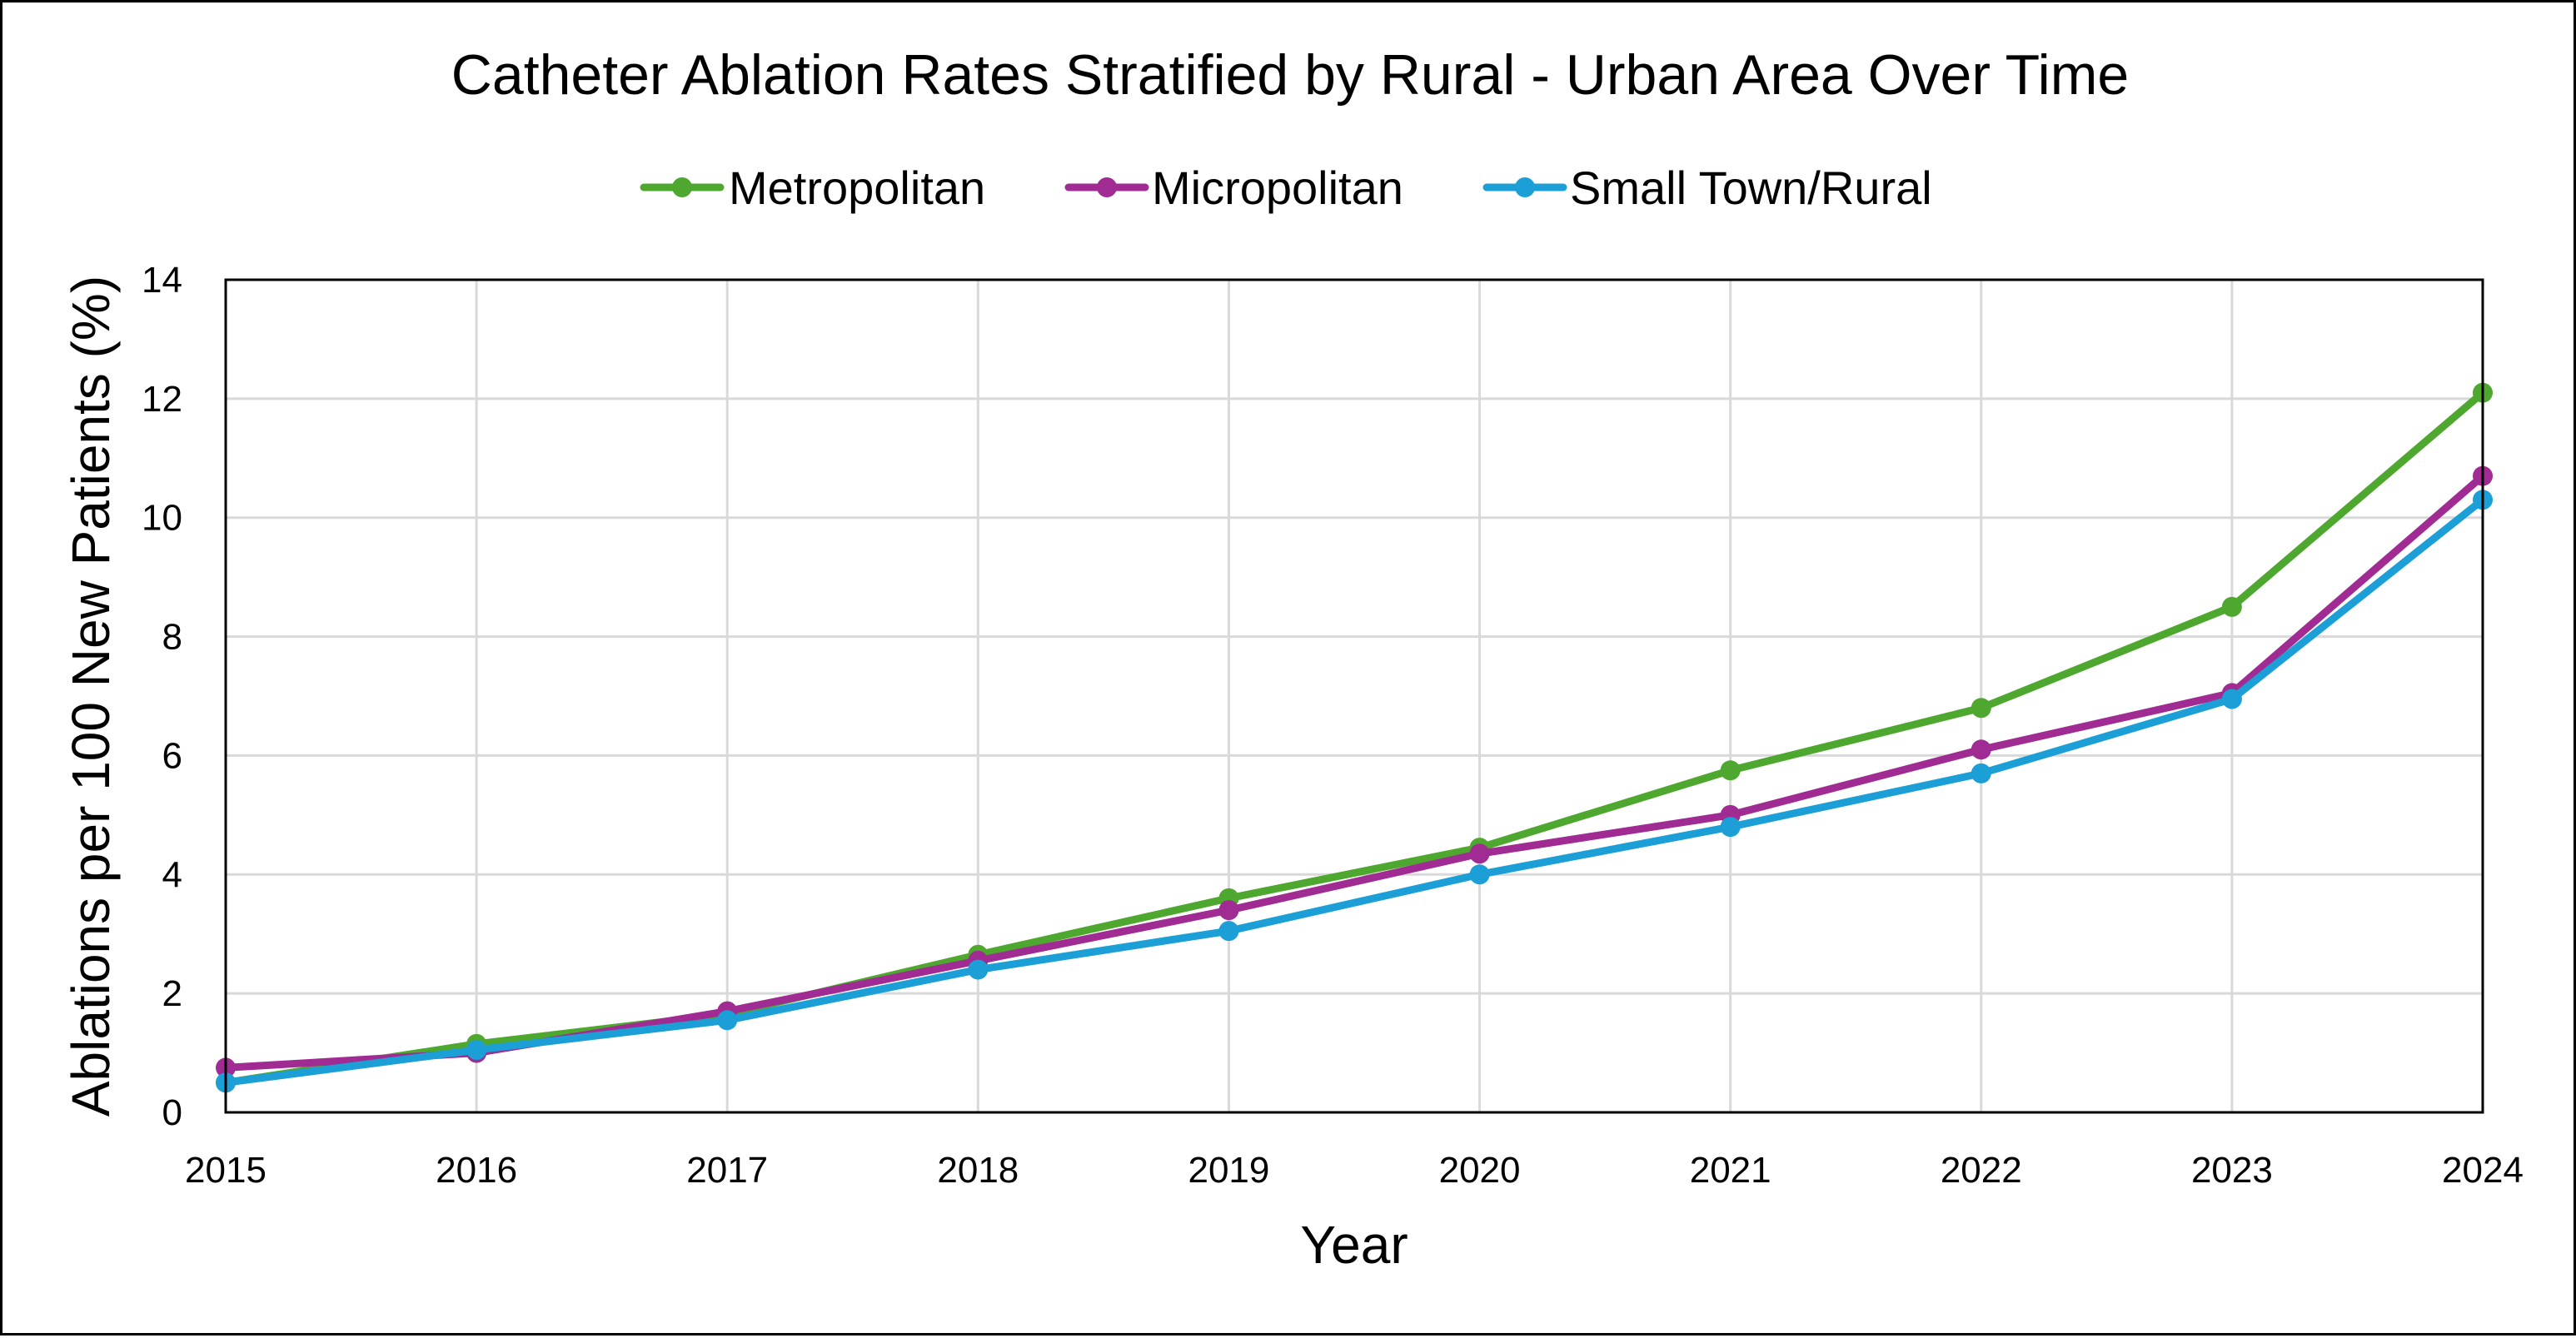 The height and width of the screenshot is (1338, 2576). I want to click on x-tick-label: 2015, so click(226, 1170).